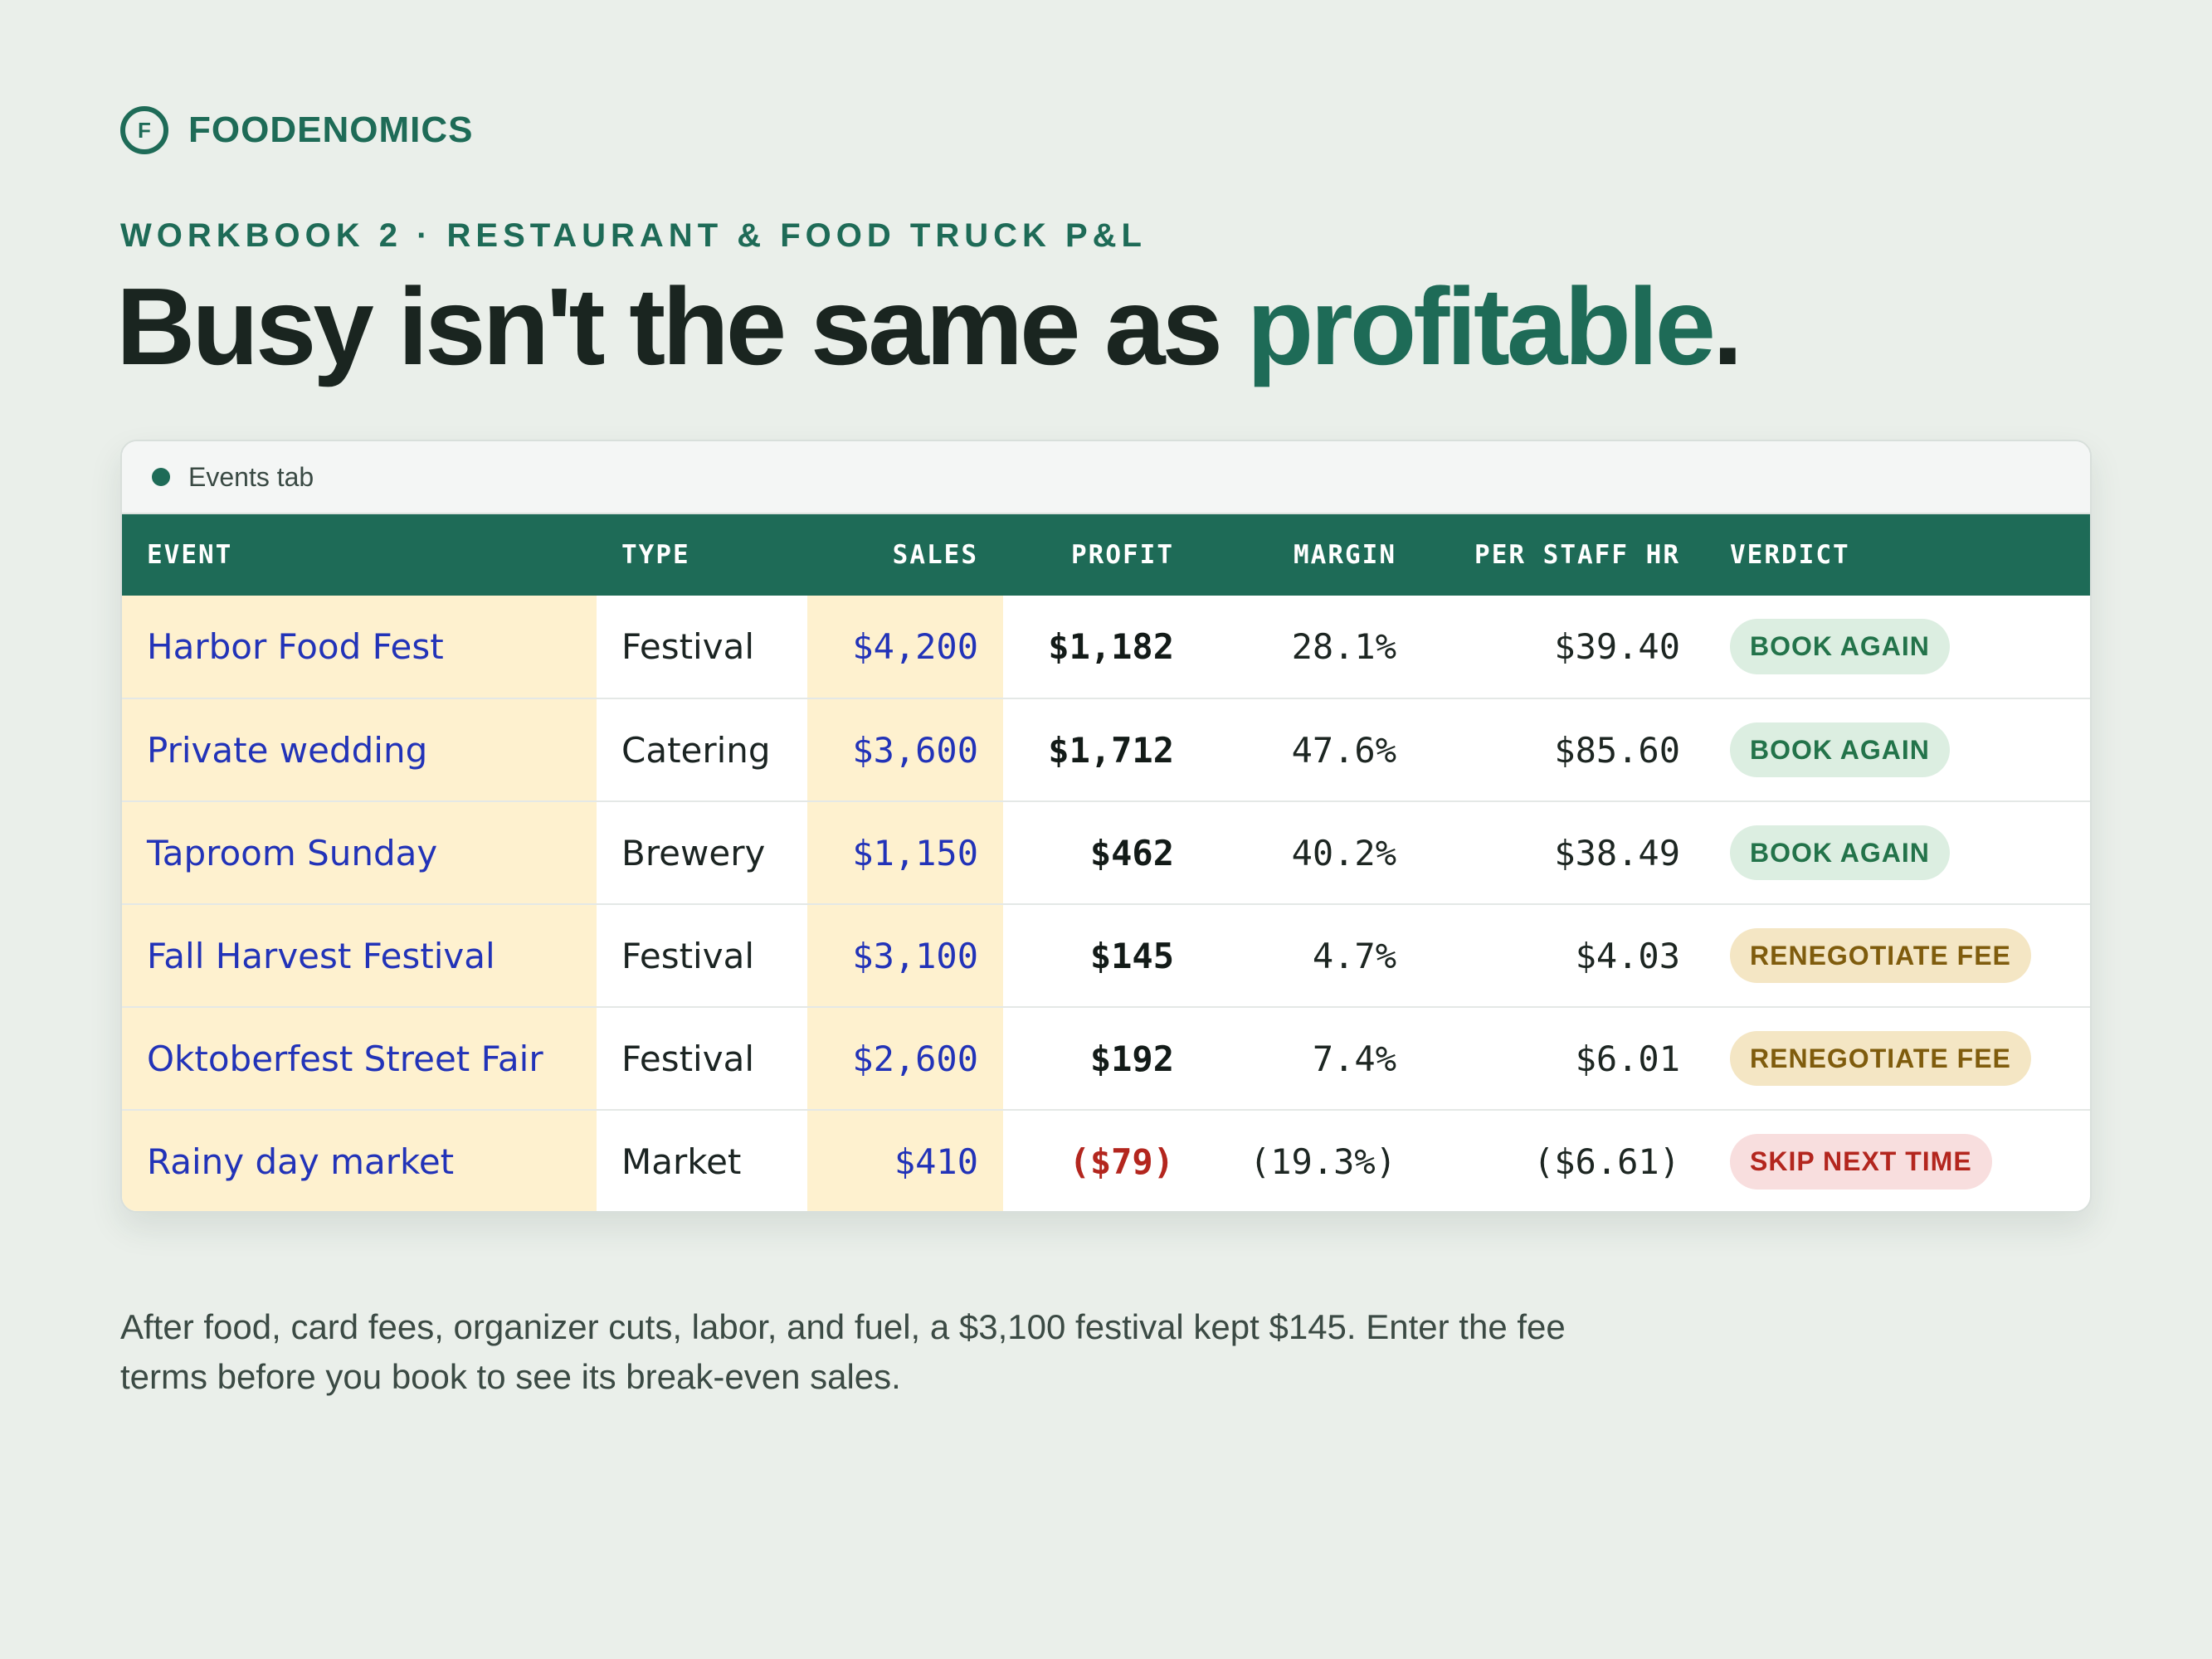 The height and width of the screenshot is (1659, 2212). Describe the element at coordinates (359, 852) in the screenshot. I see `event-cell: Taproom Sunday` at that location.